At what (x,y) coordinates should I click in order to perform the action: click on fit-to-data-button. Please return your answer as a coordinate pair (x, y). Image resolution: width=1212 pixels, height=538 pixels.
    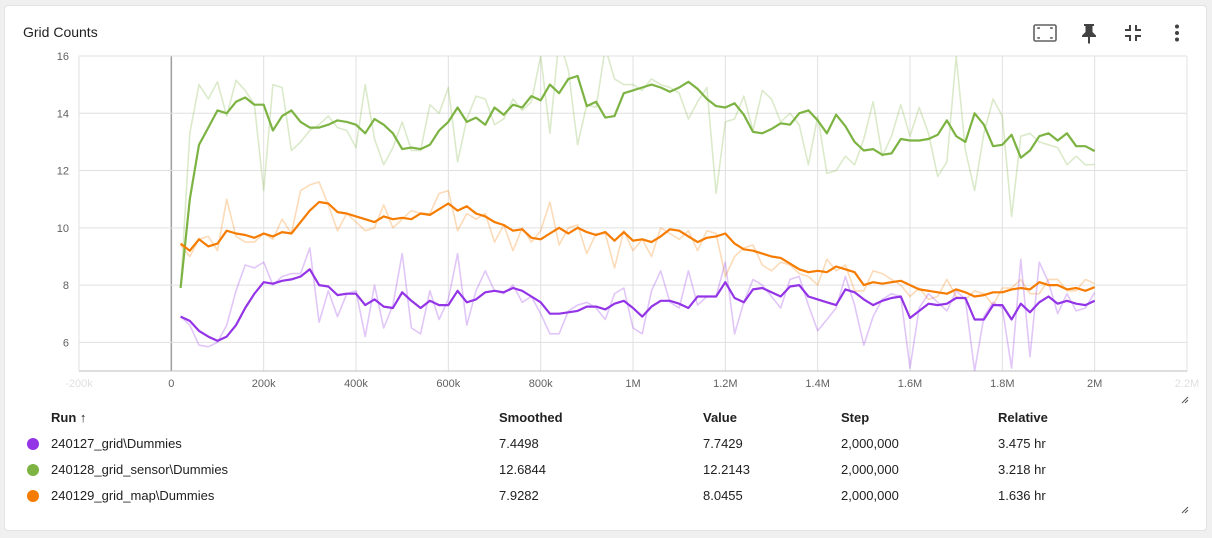
    Looking at the image, I should click on (1045, 33).